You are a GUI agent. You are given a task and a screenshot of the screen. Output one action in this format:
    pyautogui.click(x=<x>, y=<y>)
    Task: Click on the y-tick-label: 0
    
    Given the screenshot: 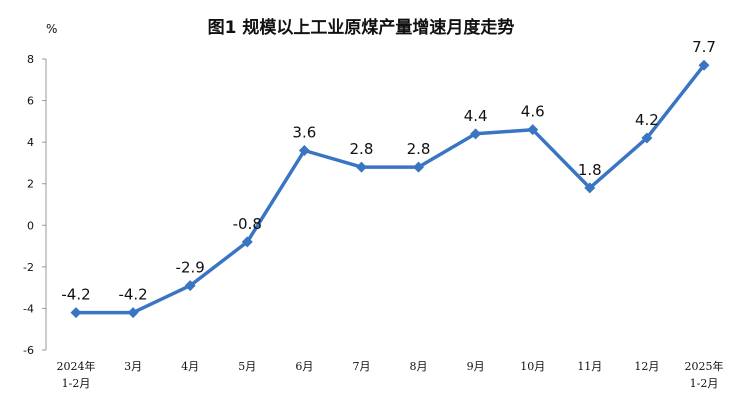 What is the action you would take?
    pyautogui.click(x=30, y=225)
    